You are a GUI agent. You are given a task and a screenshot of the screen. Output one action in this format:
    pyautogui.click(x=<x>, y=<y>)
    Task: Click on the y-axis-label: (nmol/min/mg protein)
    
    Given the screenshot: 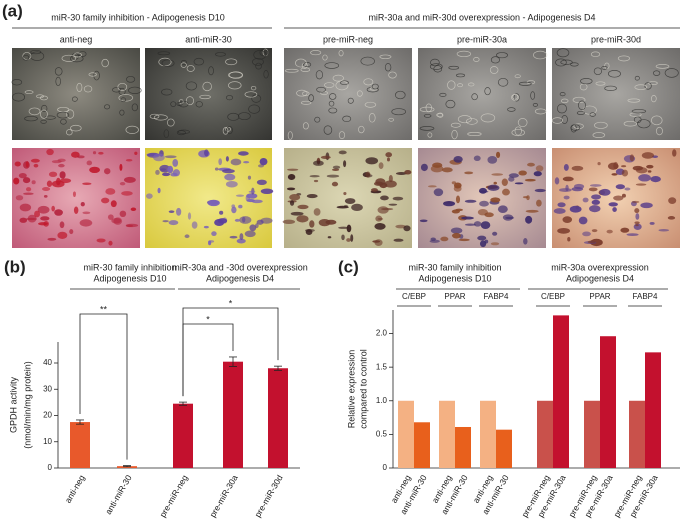 What is the action you would take?
    pyautogui.click(x=27, y=405)
    